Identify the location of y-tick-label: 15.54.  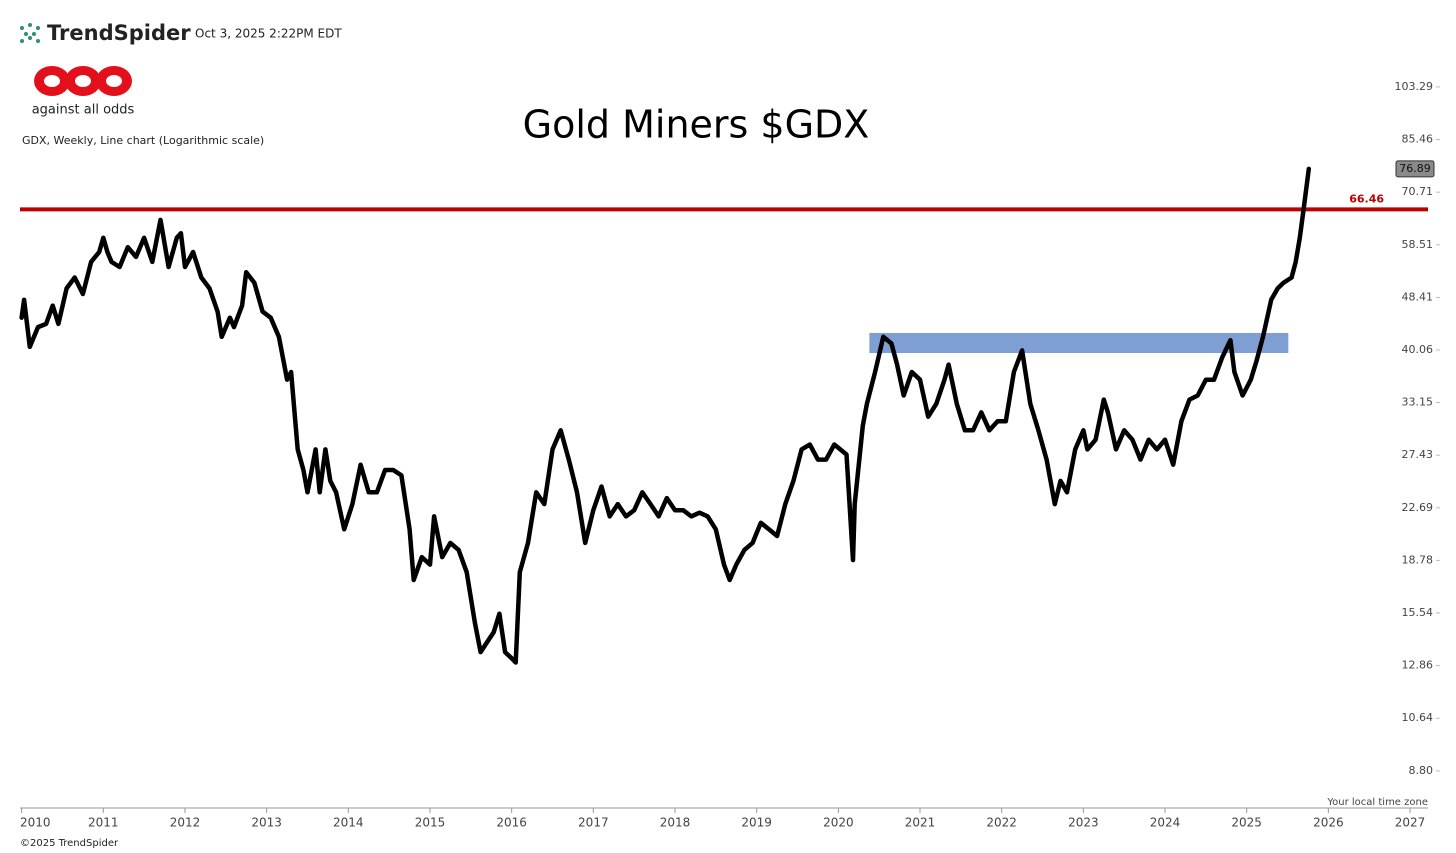
(1418, 612).